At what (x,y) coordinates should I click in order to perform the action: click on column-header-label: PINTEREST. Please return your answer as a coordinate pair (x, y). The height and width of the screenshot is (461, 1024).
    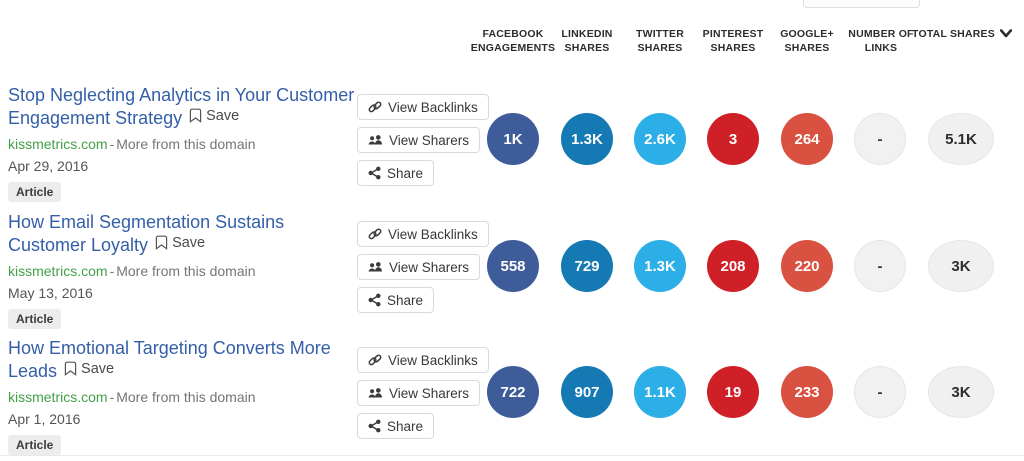
    Looking at the image, I should click on (733, 34).